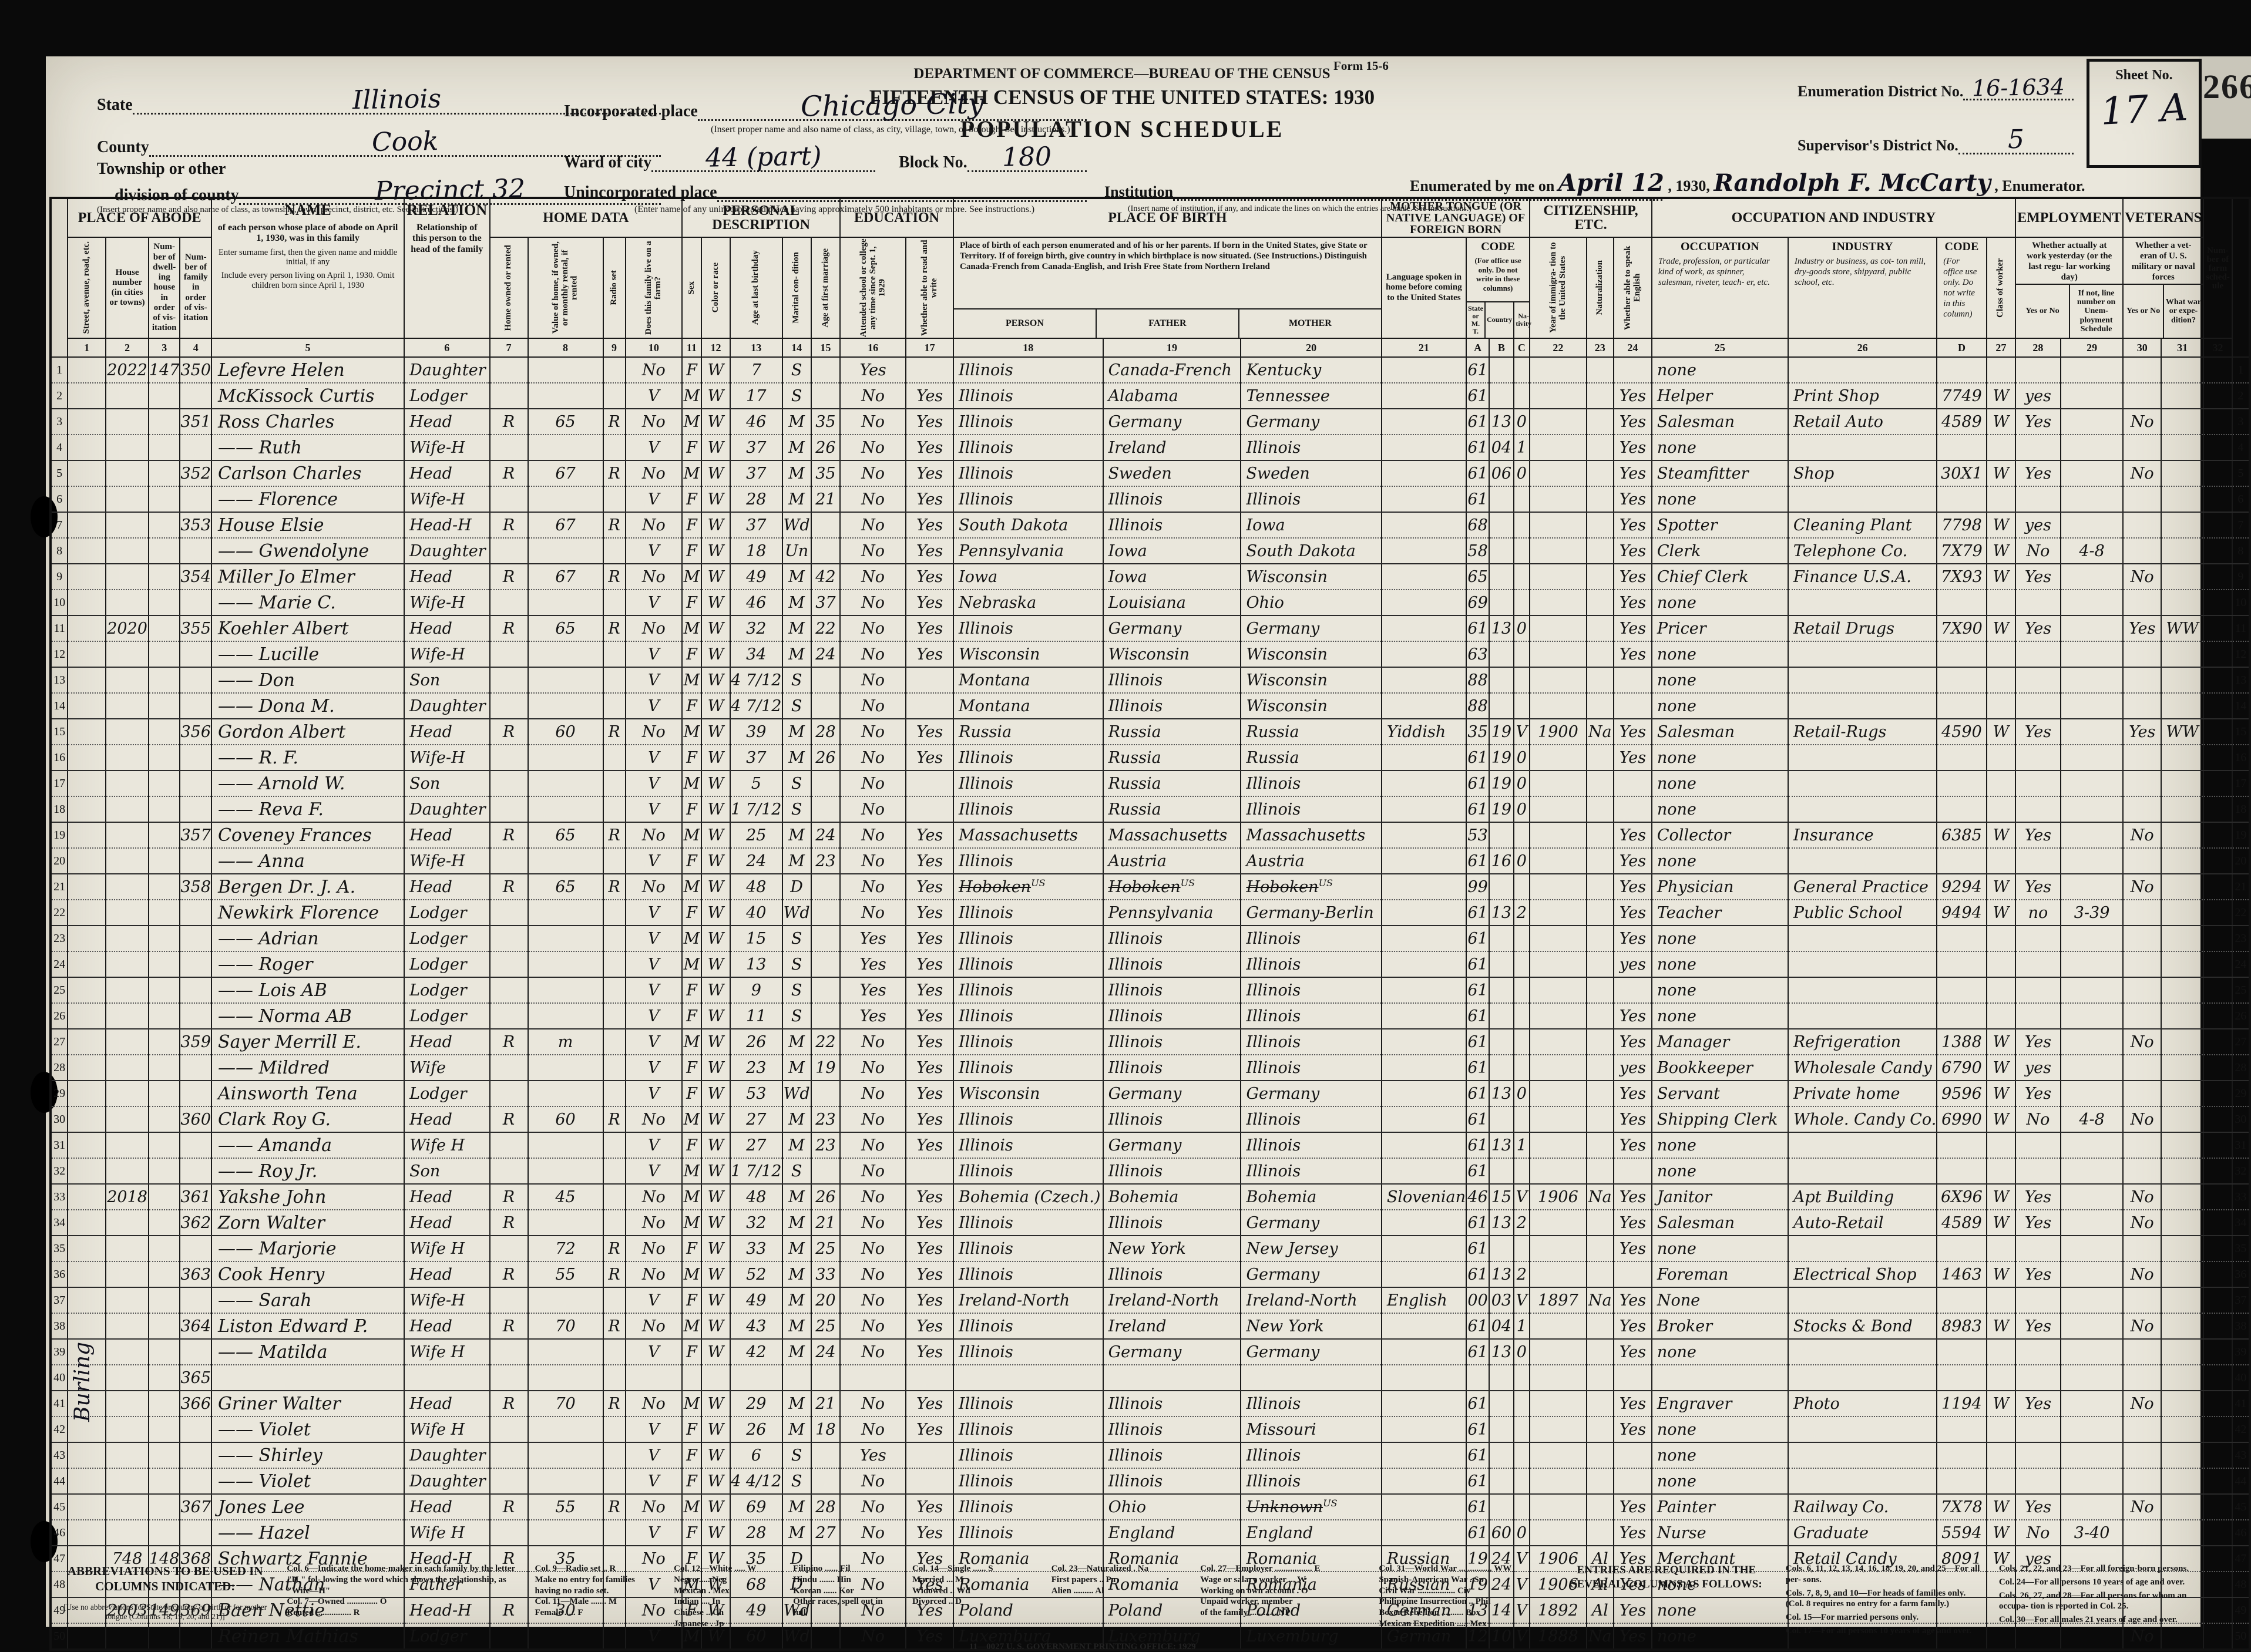 The width and height of the screenshot is (2251, 1652). I want to click on cell-age-first-marriage: 35, so click(825, 422).